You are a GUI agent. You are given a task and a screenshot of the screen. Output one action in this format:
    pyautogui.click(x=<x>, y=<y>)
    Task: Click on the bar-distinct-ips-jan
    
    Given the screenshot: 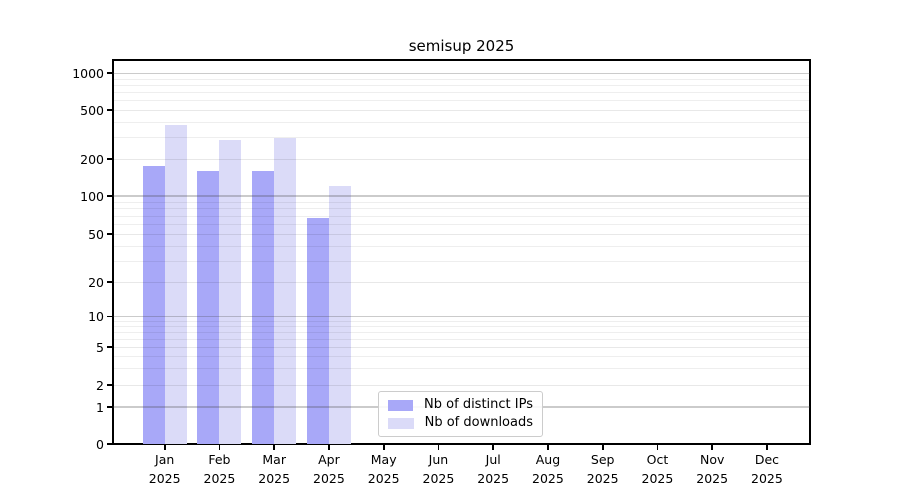 What is the action you would take?
    pyautogui.click(x=153, y=305)
    